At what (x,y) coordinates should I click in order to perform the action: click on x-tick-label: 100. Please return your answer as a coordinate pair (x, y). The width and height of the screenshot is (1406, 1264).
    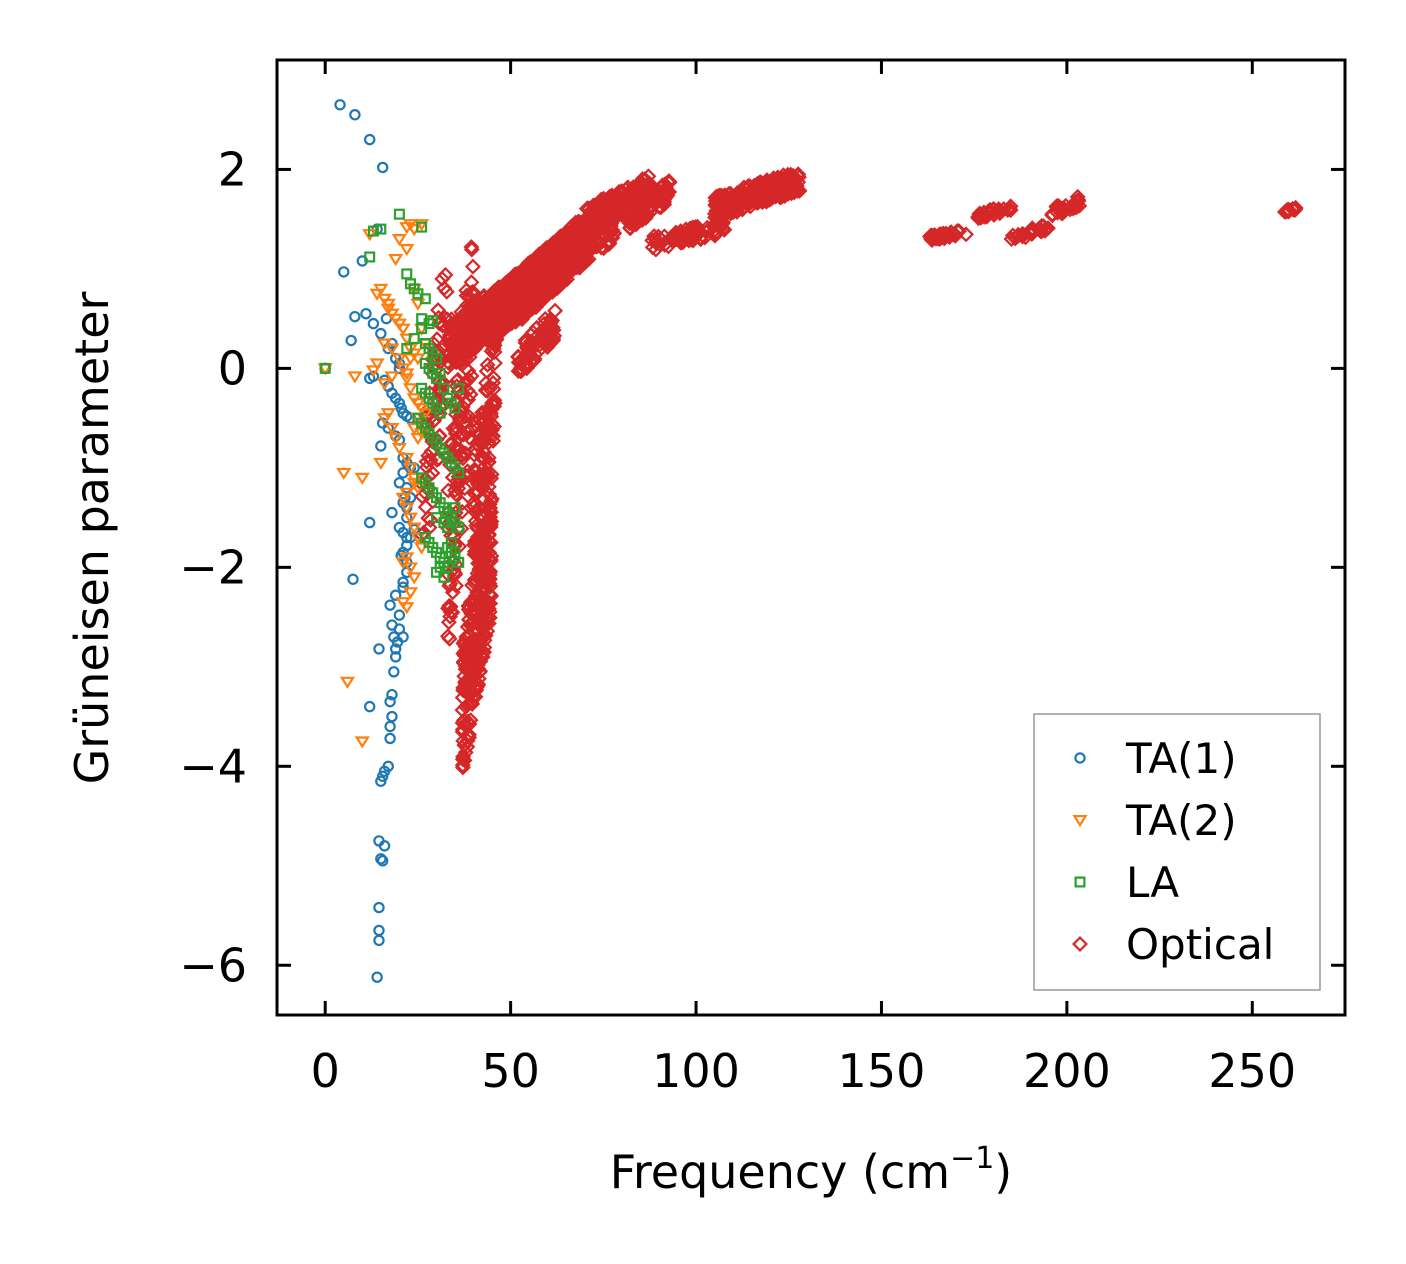
    Looking at the image, I should click on (696, 1071).